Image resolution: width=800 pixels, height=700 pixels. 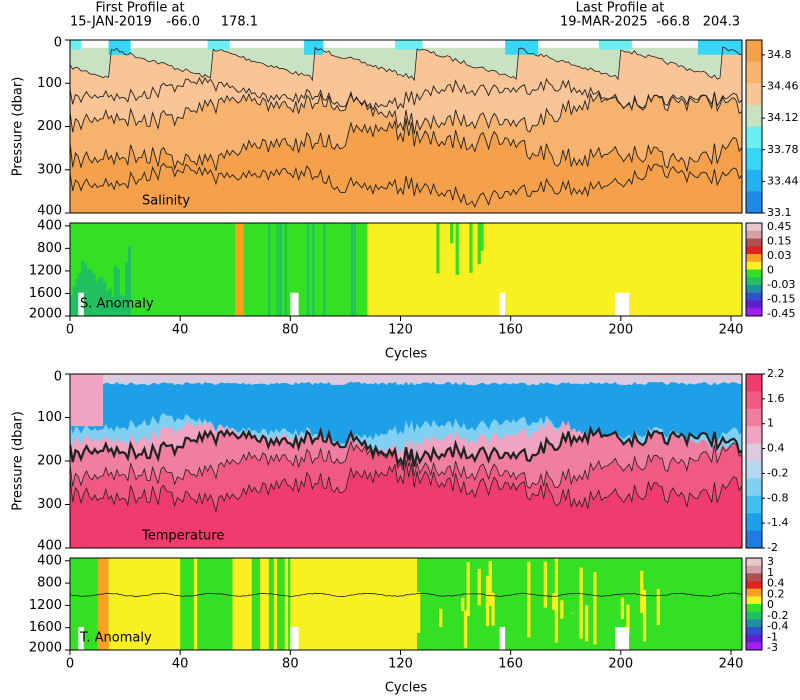 What do you see at coordinates (45, 314) in the screenshot?
I see `y-tick-label: 2000` at bounding box center [45, 314].